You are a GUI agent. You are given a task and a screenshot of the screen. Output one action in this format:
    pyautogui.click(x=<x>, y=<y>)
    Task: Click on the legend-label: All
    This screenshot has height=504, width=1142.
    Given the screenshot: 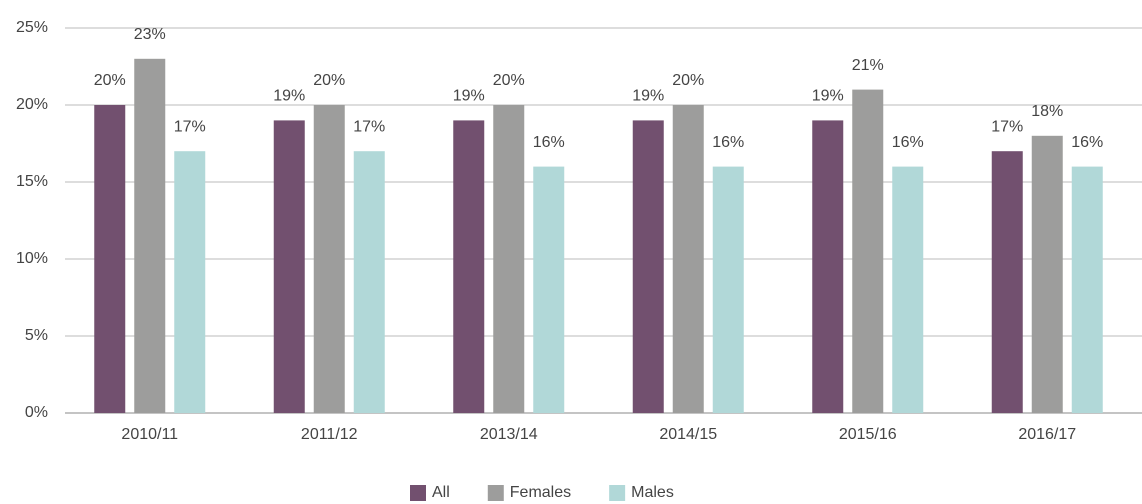 What is the action you would take?
    pyautogui.click(x=441, y=492)
    